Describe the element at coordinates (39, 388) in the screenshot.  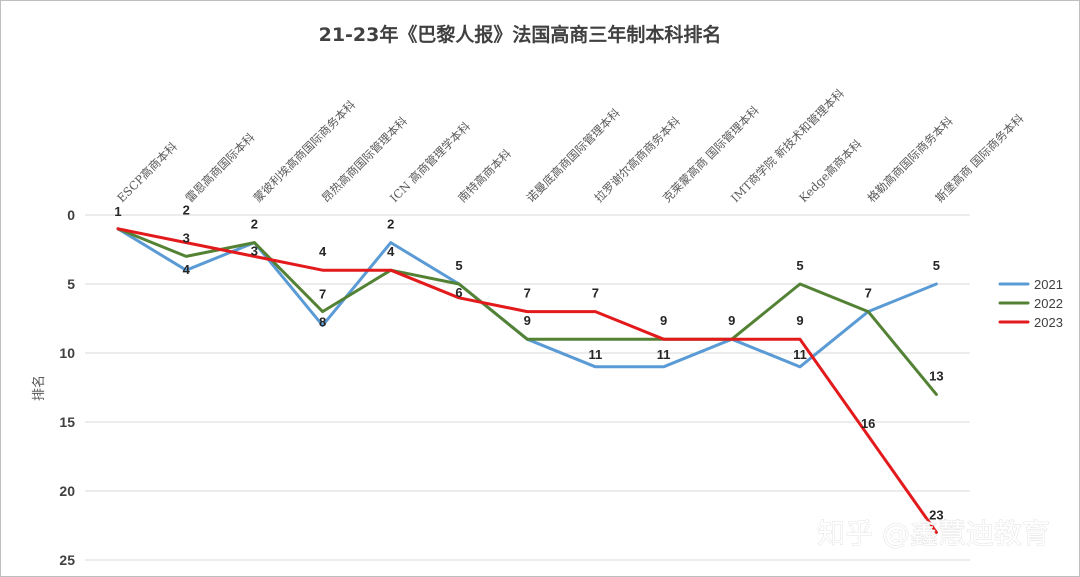
I see `y-axis-title: 排名` at that location.